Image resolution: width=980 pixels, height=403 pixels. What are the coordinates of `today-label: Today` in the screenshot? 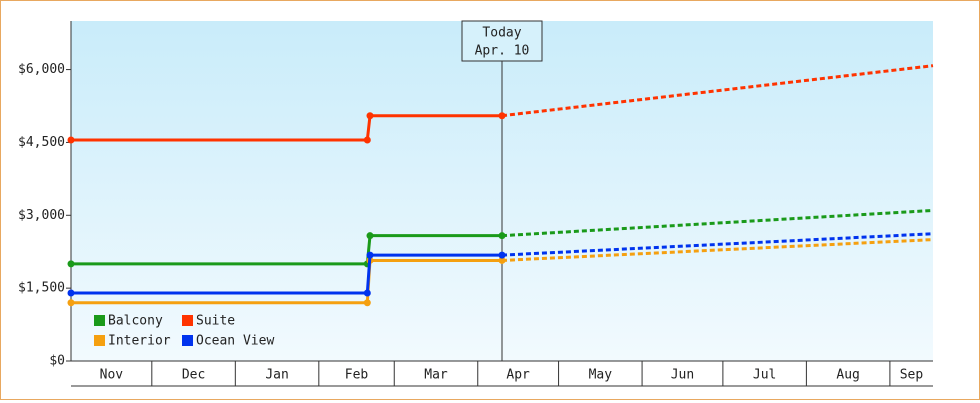 It's located at (501, 33).